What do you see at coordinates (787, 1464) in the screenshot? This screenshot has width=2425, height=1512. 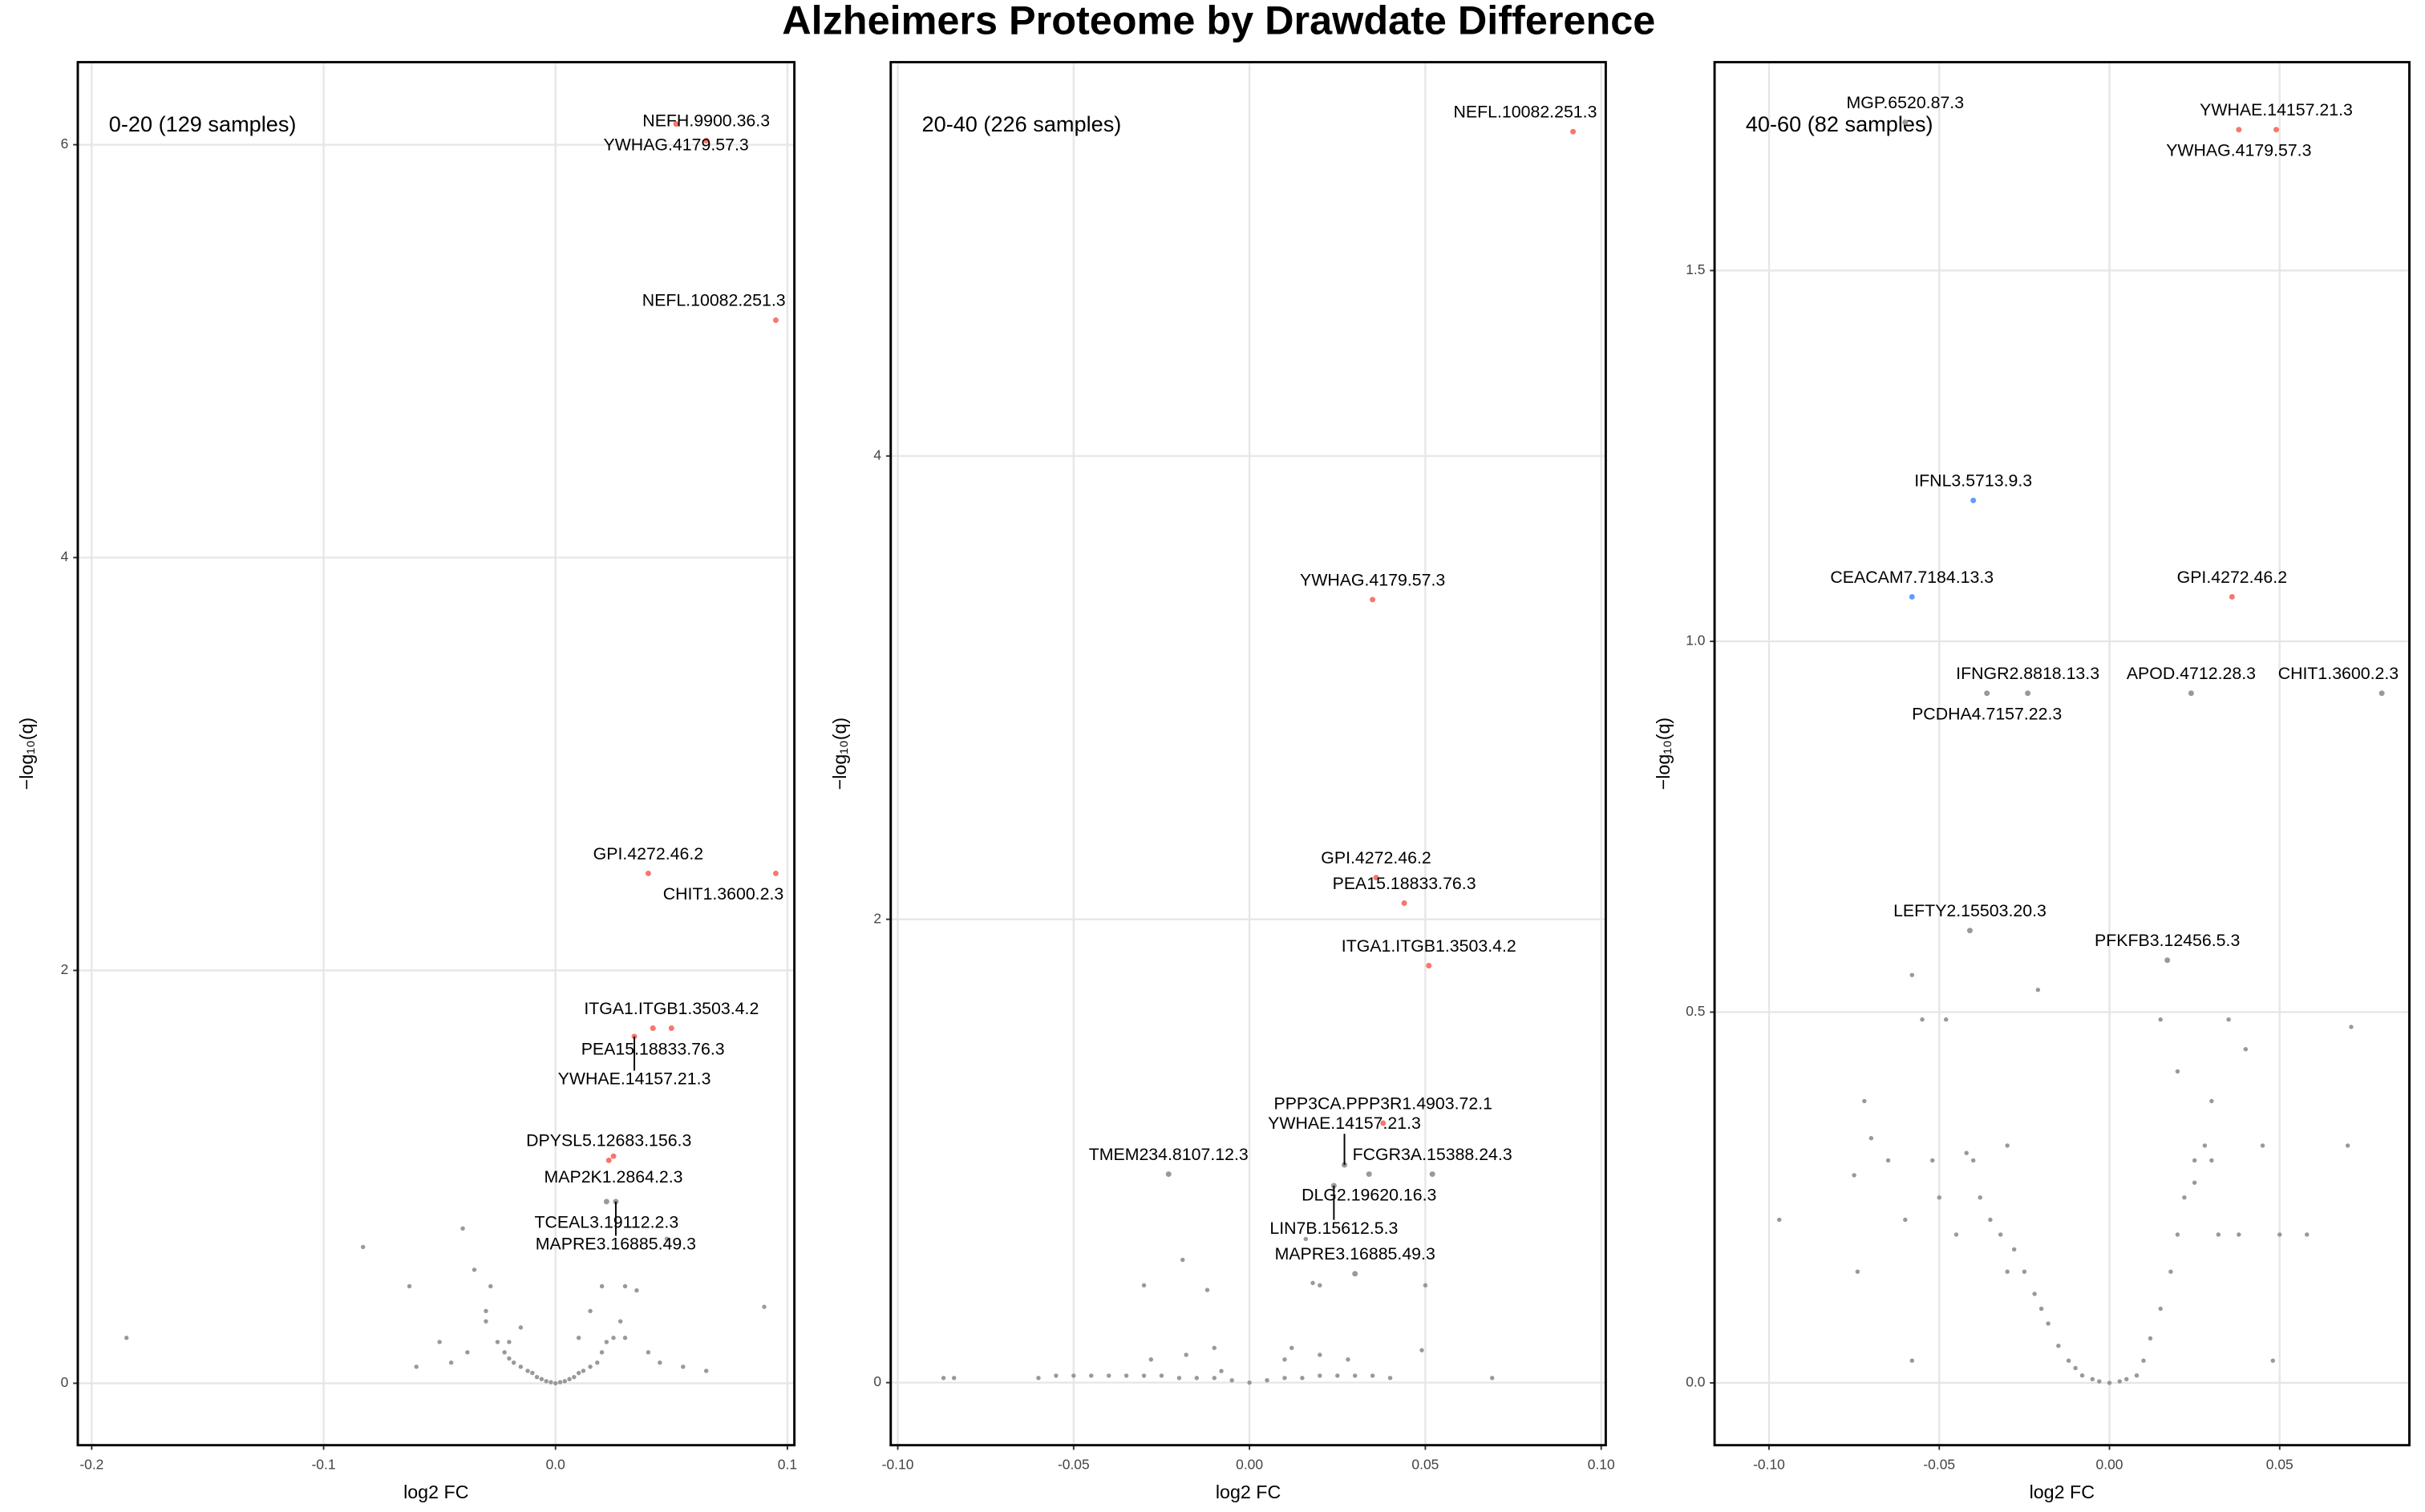 I see `x-tick-label: 0.1` at bounding box center [787, 1464].